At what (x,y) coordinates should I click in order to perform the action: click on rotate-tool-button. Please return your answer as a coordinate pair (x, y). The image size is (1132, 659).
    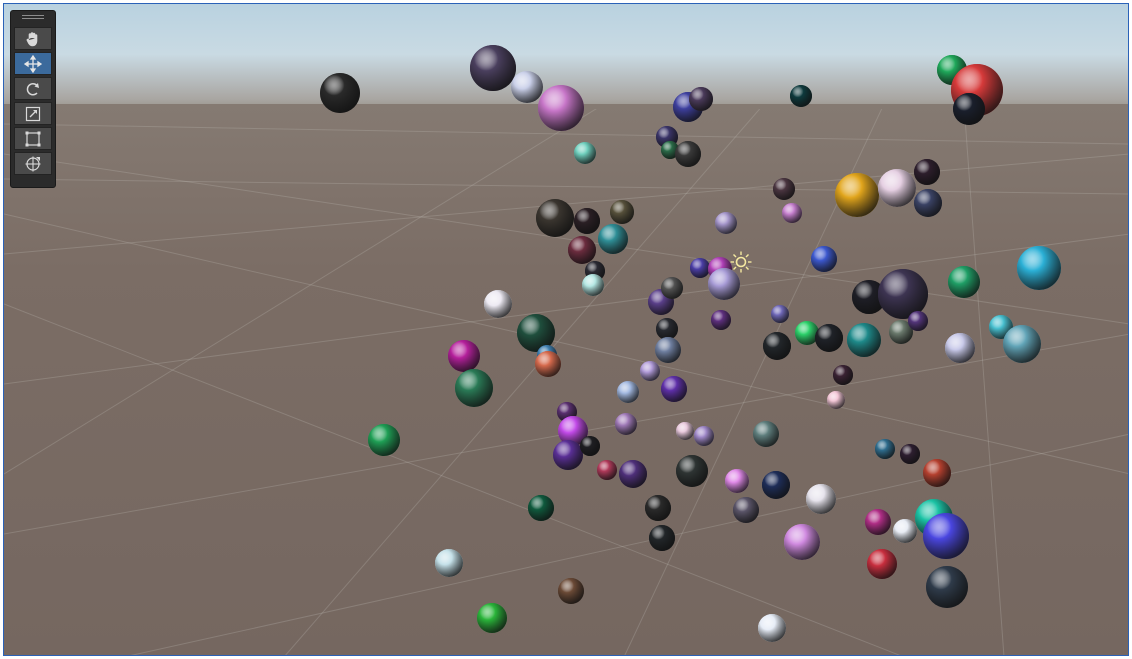
    Looking at the image, I should click on (33, 88).